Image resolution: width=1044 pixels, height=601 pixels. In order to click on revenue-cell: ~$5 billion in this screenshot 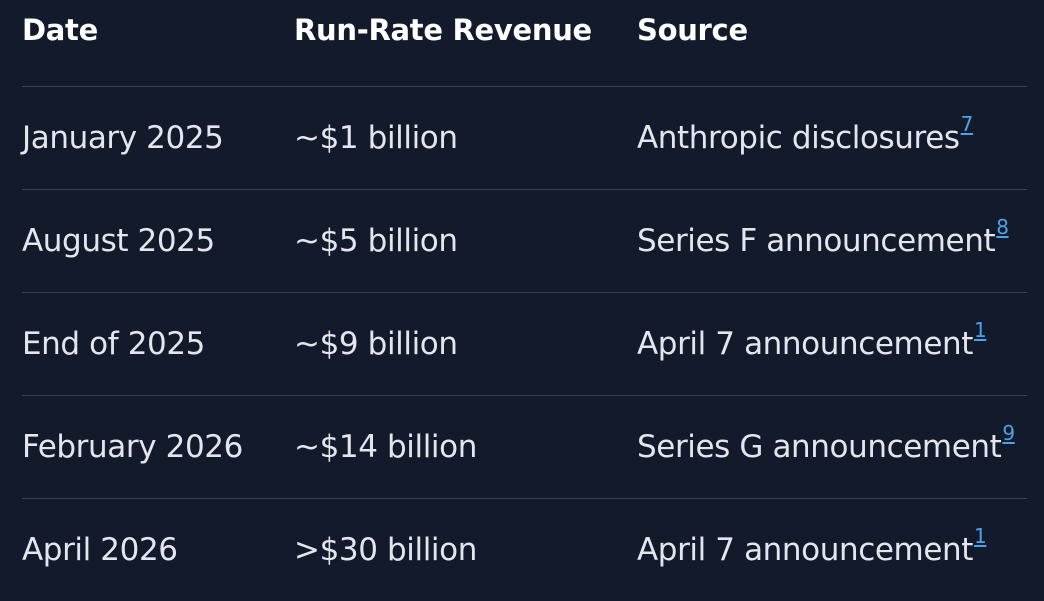, I will do `click(376, 241)`.